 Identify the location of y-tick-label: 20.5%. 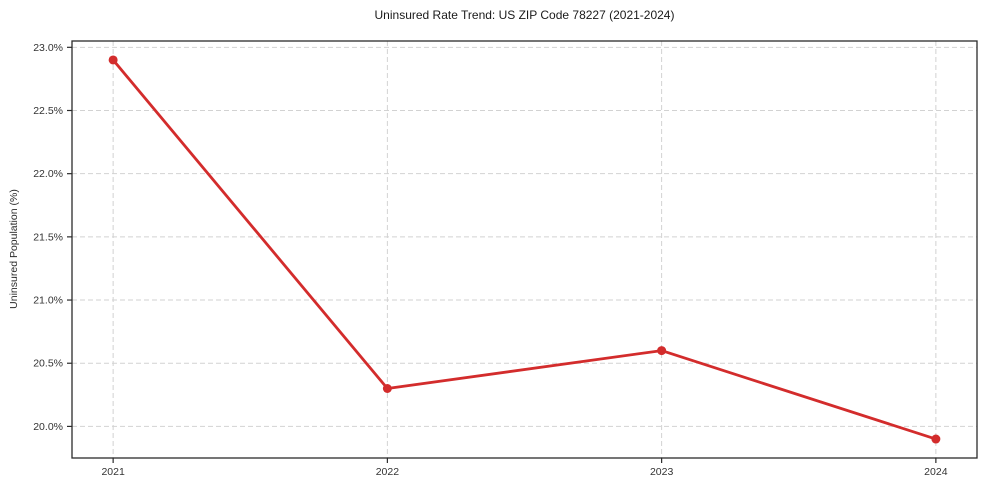
(48, 364).